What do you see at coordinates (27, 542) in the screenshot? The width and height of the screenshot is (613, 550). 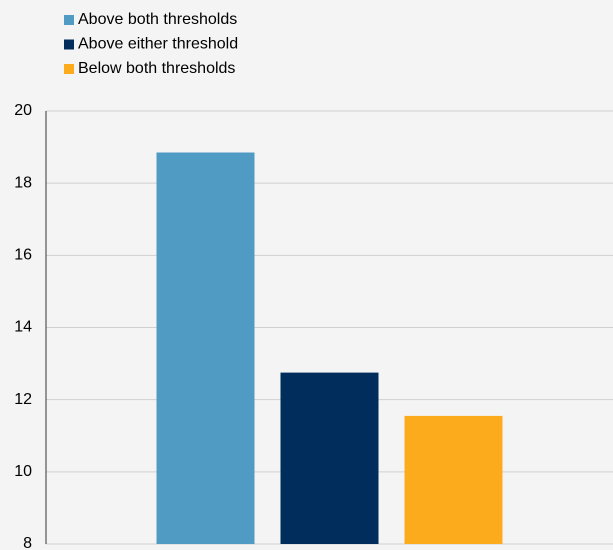 I see `y-tick-label: 8` at bounding box center [27, 542].